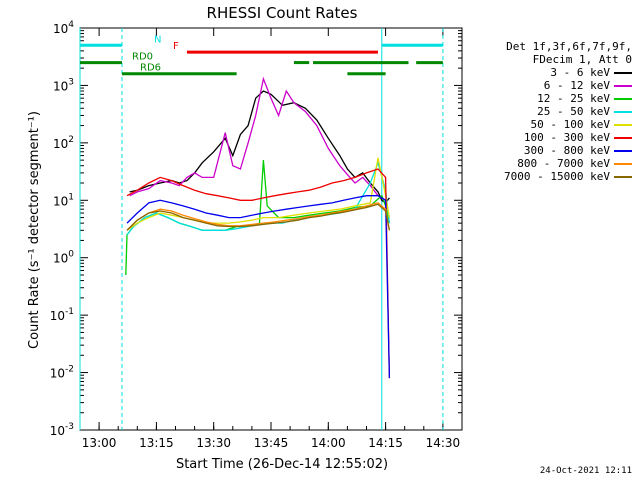 This screenshot has height=480, width=640. I want to click on legend-title-line-2: FDecim 1, Att 0, so click(582, 59).